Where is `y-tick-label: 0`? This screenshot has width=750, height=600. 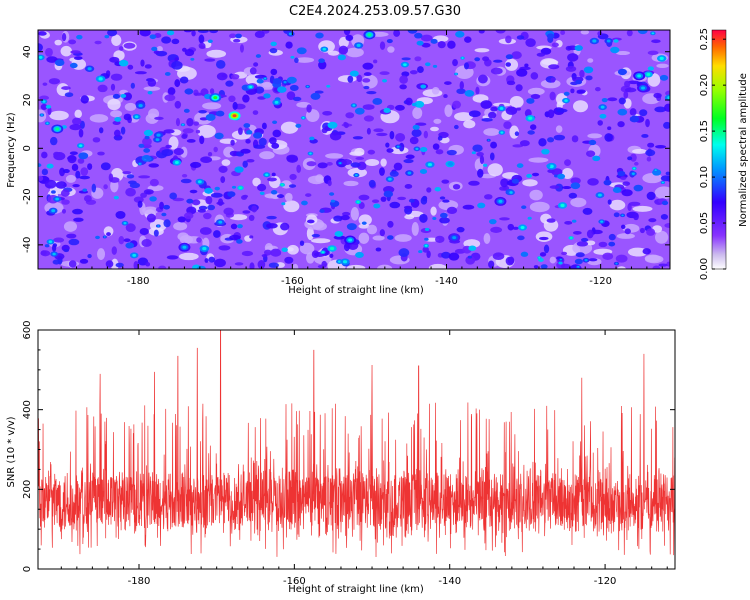
y-tick-label: 0 is located at coordinates (27, 569).